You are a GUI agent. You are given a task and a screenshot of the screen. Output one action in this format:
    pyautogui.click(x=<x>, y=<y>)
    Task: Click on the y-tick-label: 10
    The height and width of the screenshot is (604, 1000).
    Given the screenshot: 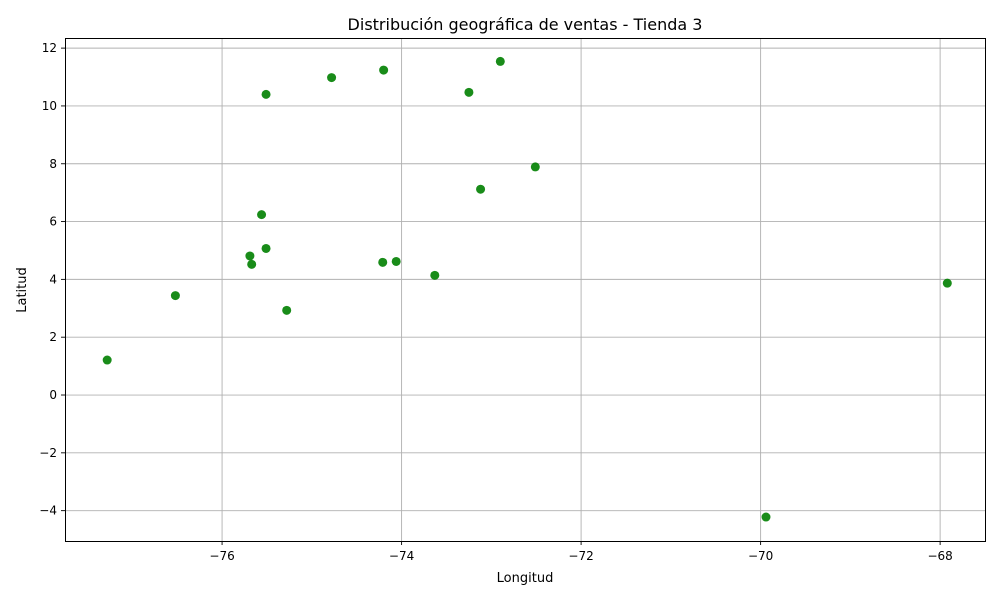 What is the action you would take?
    pyautogui.click(x=49, y=106)
    